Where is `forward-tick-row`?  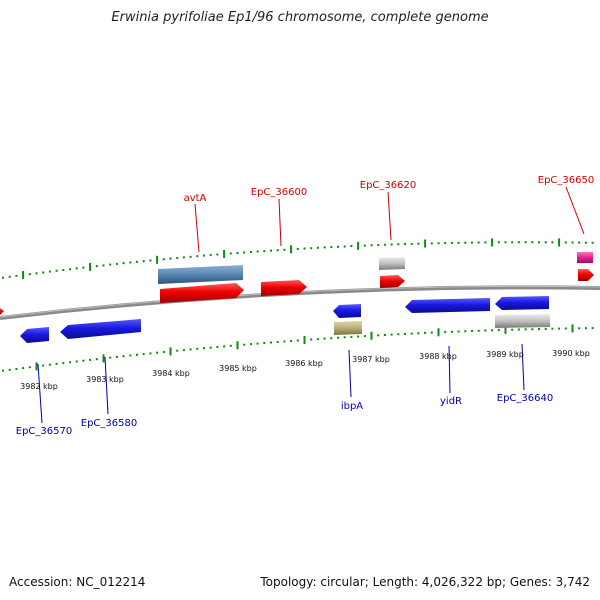
forward-tick-row is located at coordinates (298, 258).